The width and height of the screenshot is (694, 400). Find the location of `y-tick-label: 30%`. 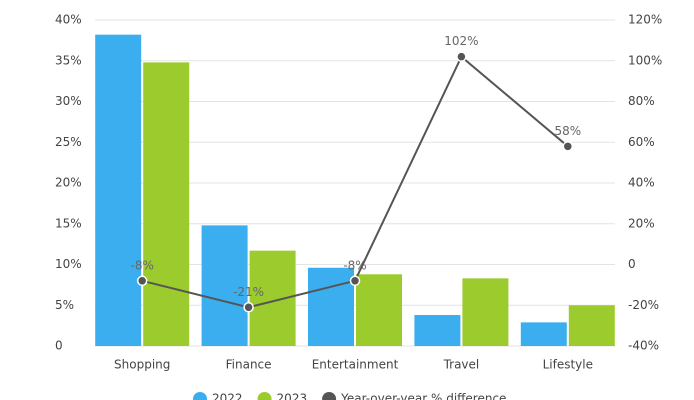

y-tick-label: 30% is located at coordinates (68, 101).